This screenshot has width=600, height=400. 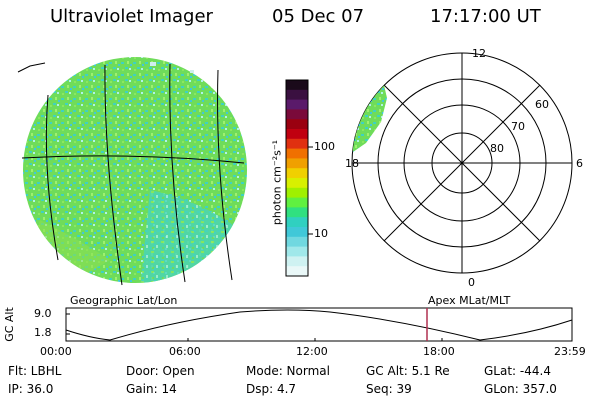 What do you see at coordinates (151, 389) in the screenshot?
I see `info-gain: Gain: 14` at bounding box center [151, 389].